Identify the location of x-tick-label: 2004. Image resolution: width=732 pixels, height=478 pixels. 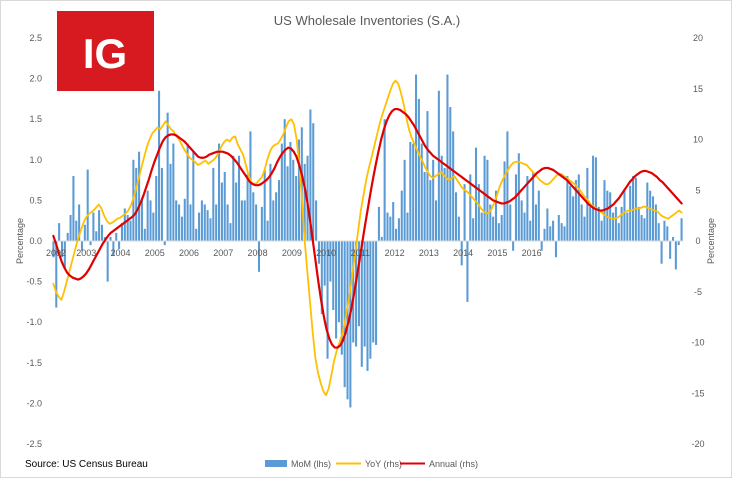
(121, 253).